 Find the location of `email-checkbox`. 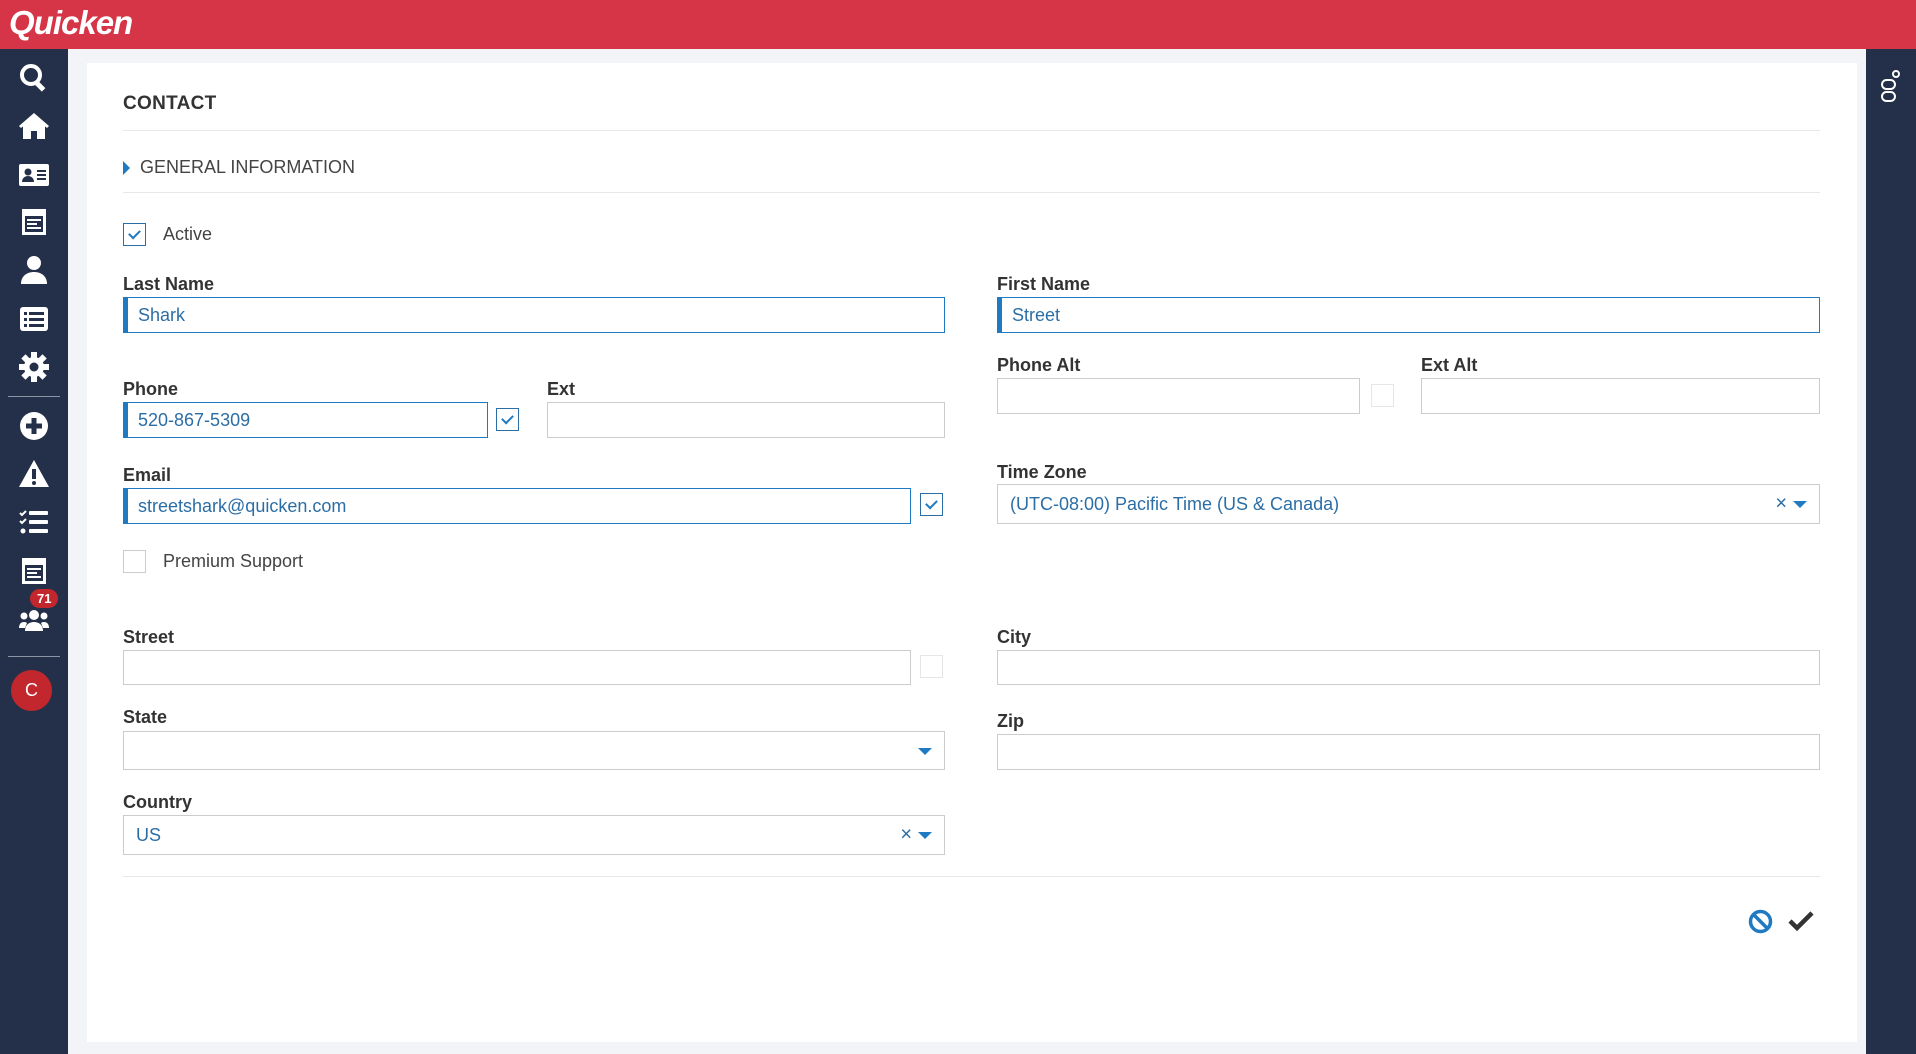

email-checkbox is located at coordinates (931, 504).